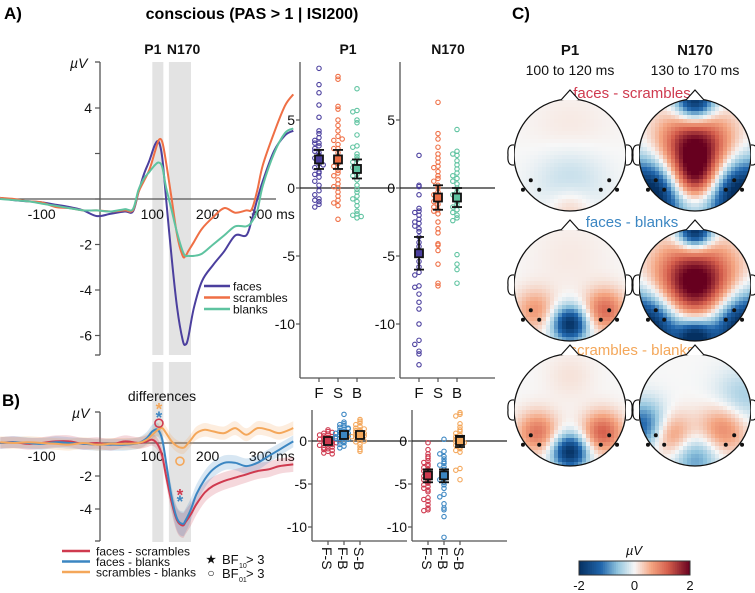  Describe the element at coordinates (685, 568) in the screenshot. I see `colorbar-cell` at that location.